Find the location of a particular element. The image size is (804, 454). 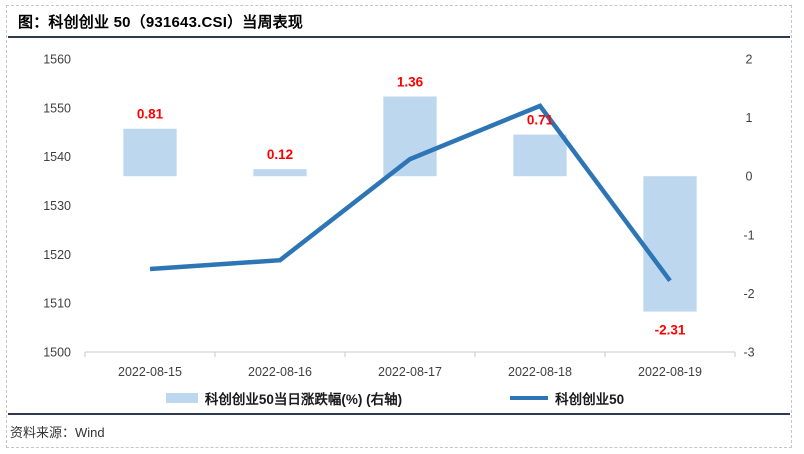

y-axis-left-tick-label: 1540 is located at coordinates (57, 157).